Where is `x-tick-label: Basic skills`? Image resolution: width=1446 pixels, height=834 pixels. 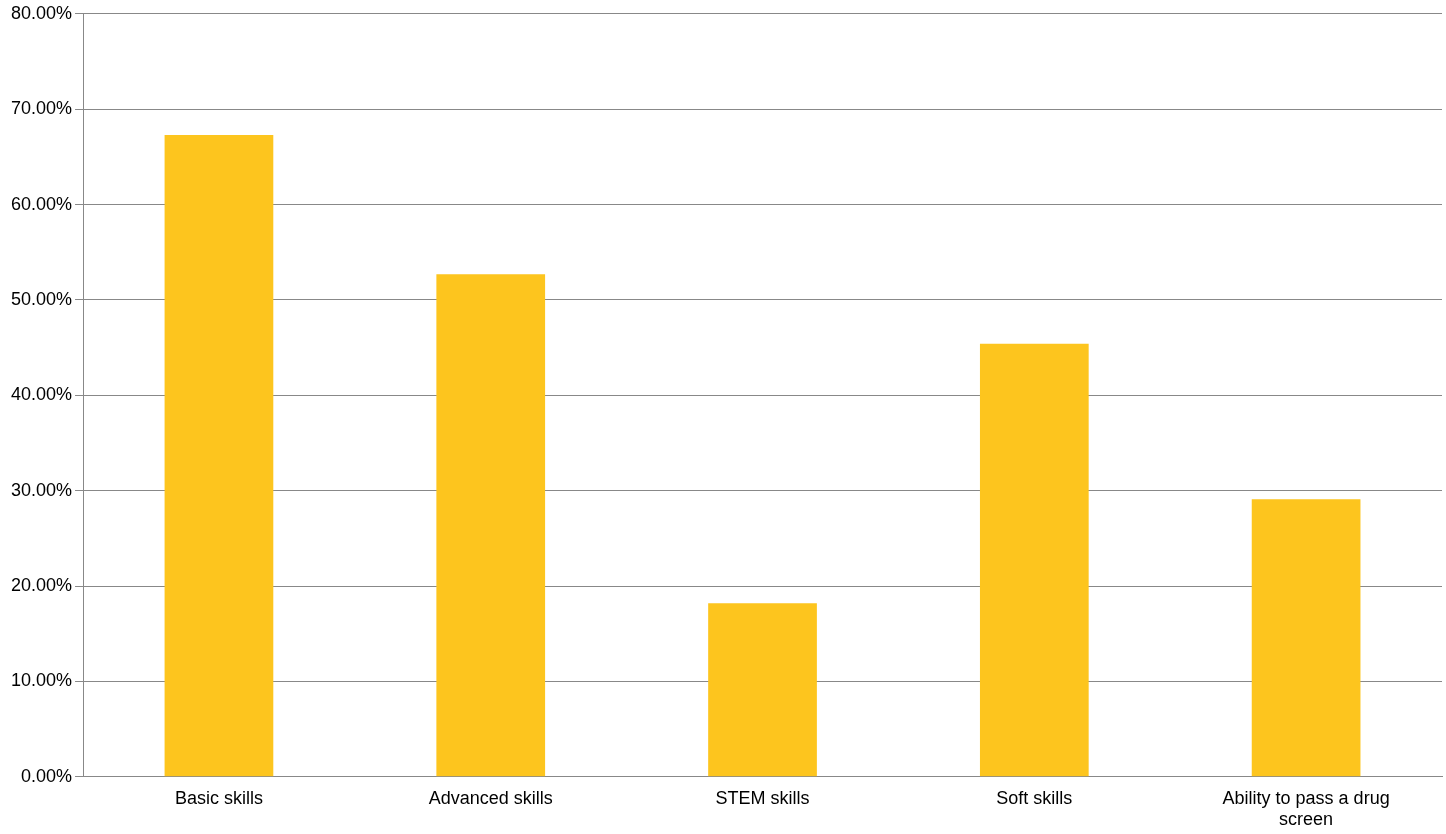 x-tick-label: Basic skills is located at coordinates (218, 797).